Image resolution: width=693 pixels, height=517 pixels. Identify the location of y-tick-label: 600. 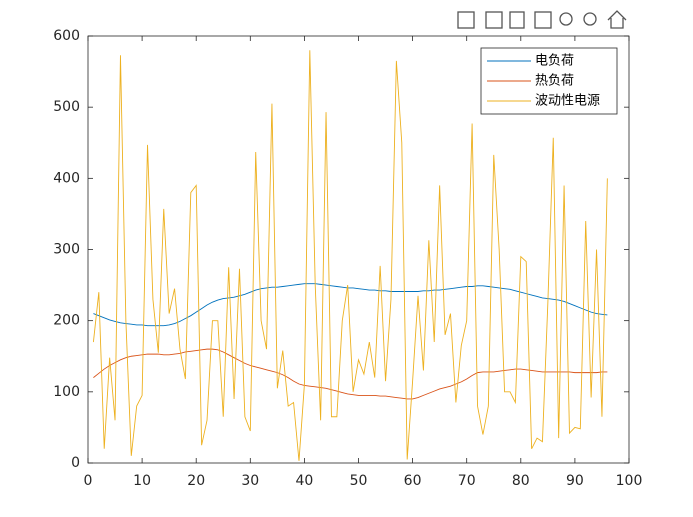
(66, 36).